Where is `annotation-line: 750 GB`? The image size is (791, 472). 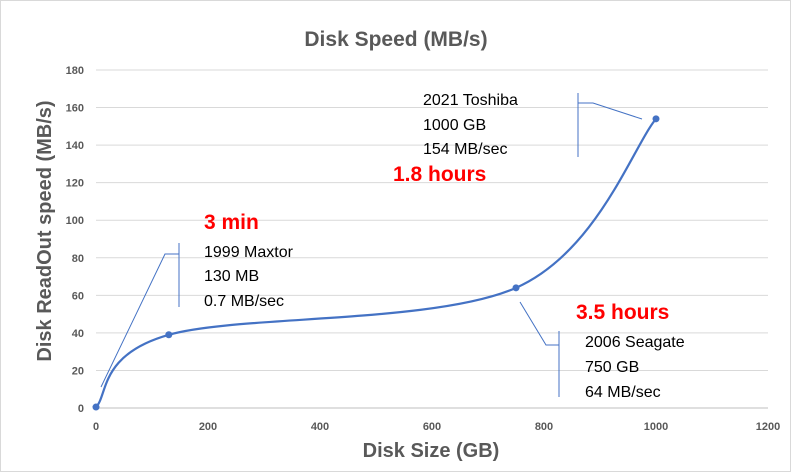
annotation-line: 750 GB is located at coordinates (612, 367).